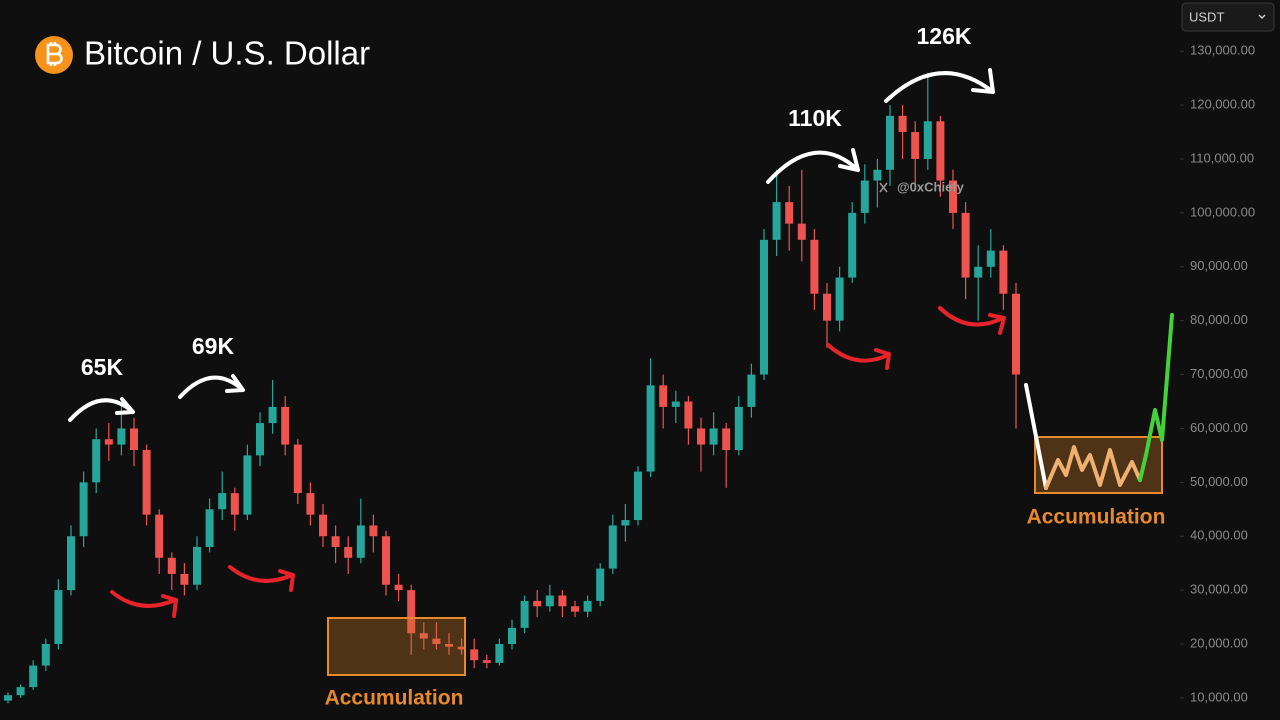 The height and width of the screenshot is (720, 1280). What do you see at coordinates (1262, 16) in the screenshot?
I see `dropdown-chevron` at bounding box center [1262, 16].